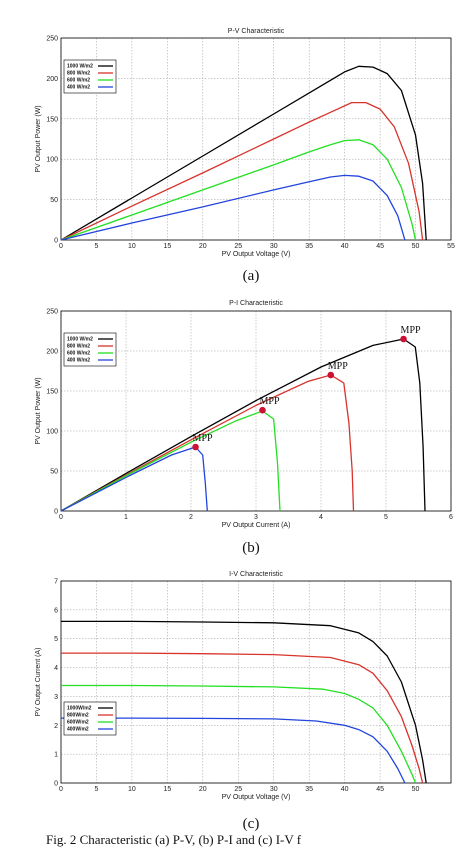 The image size is (474, 848). What do you see at coordinates (451, 517) in the screenshot?
I see `chart-1-xtick-6: 6` at bounding box center [451, 517].